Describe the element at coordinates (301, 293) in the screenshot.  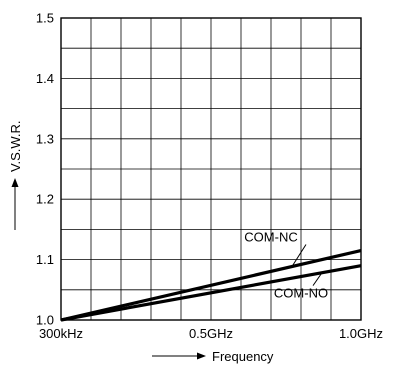
I see `annotation-label-com-no: COM-NO` at that location.